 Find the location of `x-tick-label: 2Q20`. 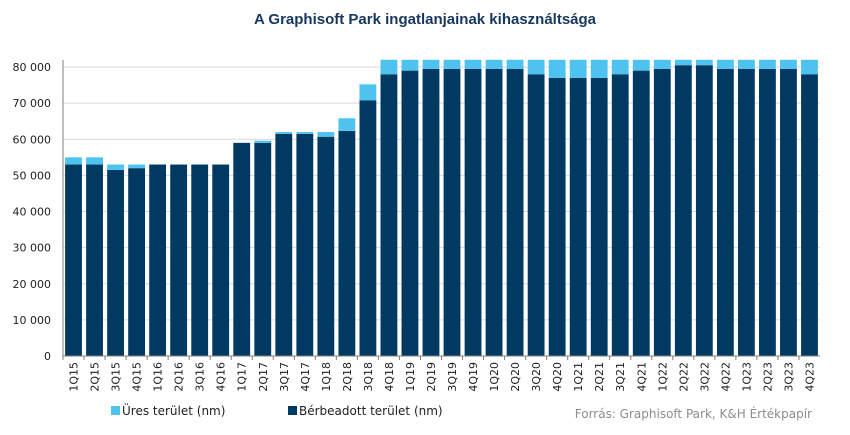

x-tick-label: 2Q20 is located at coordinates (515, 377).